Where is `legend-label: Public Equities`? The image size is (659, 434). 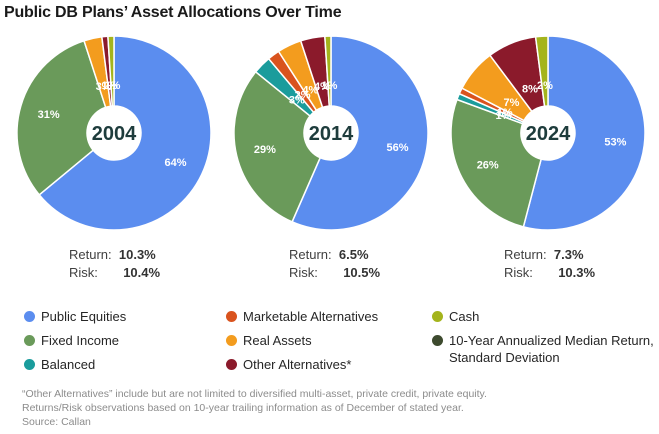 legend-label: Public Equities is located at coordinates (84, 316).